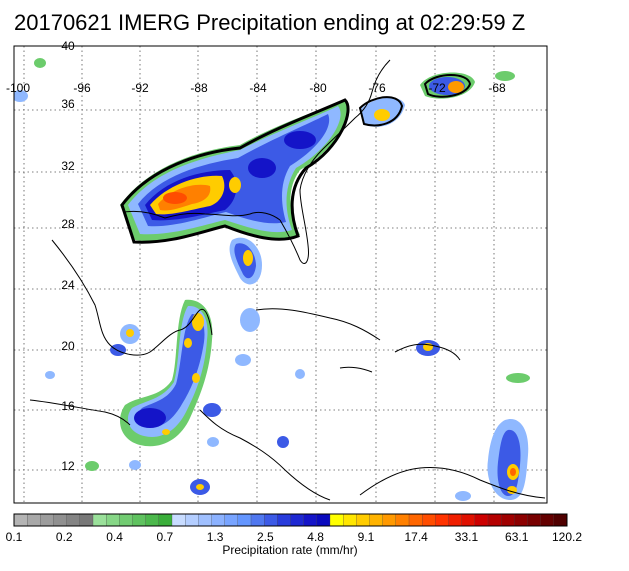  I want to click on lat-label: 12, so click(68, 466).